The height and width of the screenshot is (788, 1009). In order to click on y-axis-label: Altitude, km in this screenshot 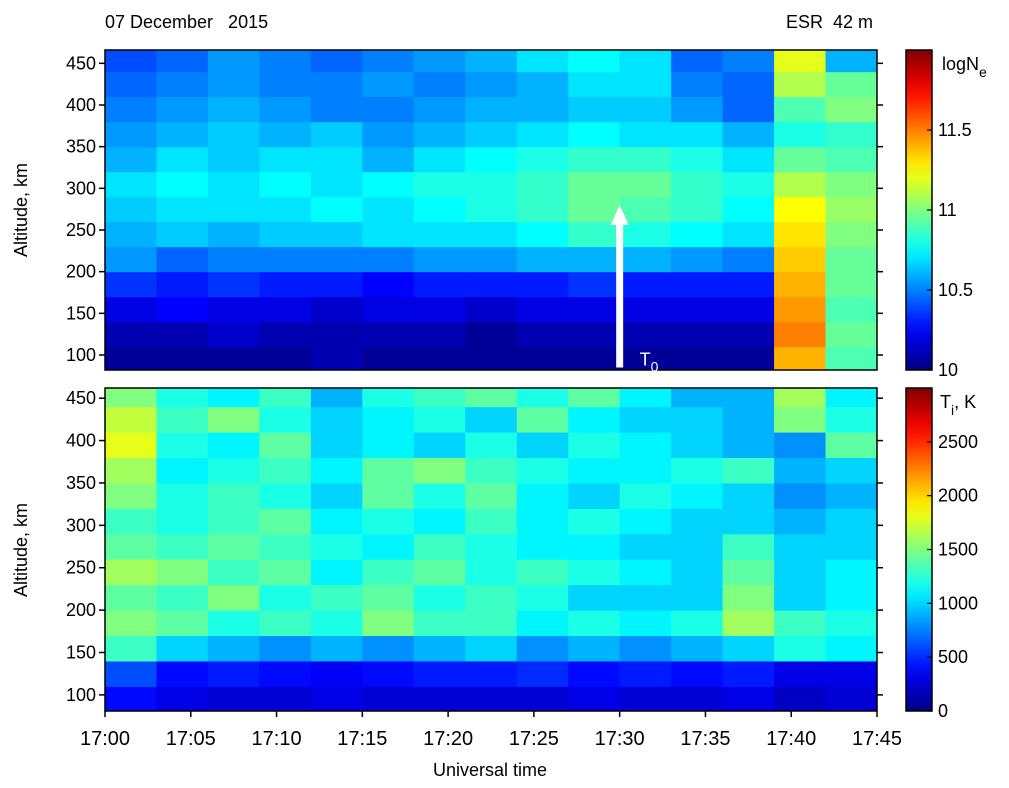, I will do `click(21, 550)`.